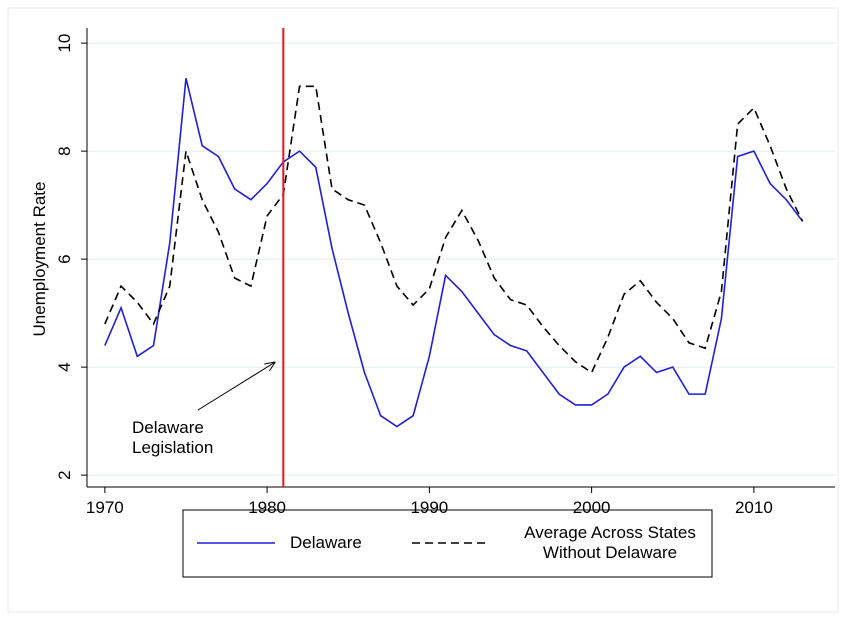 This screenshot has height=622, width=847. What do you see at coordinates (754, 507) in the screenshot?
I see `x-tick-label: 2010` at bounding box center [754, 507].